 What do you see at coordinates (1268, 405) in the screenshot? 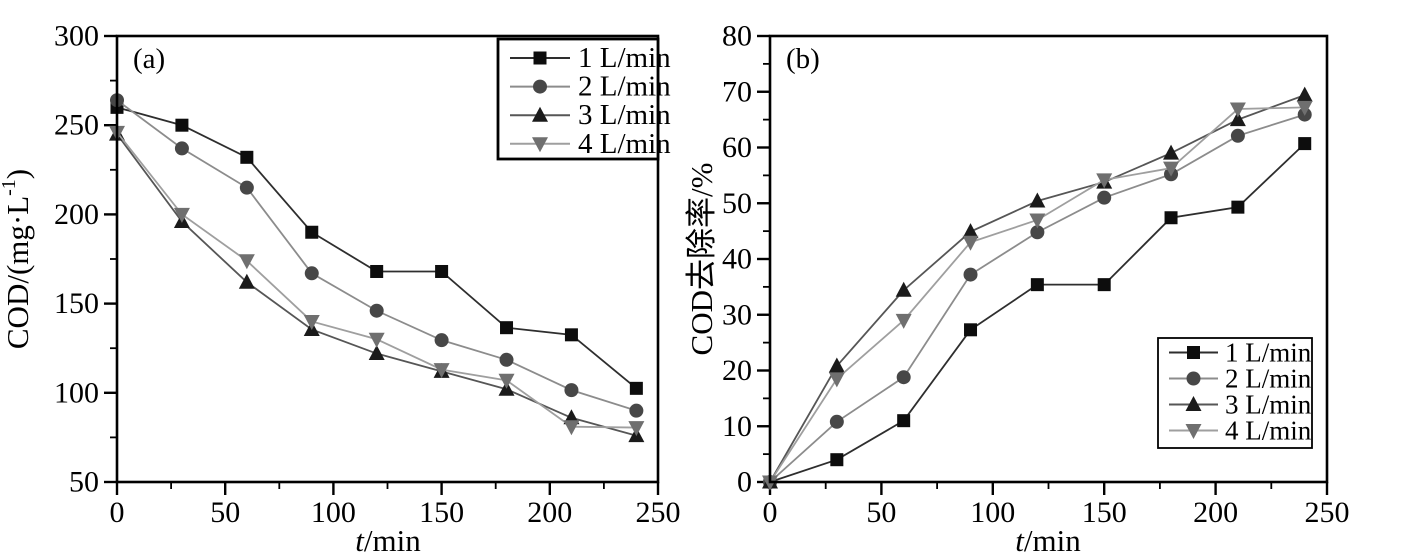
I see `legend-label: 3 L/min` at bounding box center [1268, 405].